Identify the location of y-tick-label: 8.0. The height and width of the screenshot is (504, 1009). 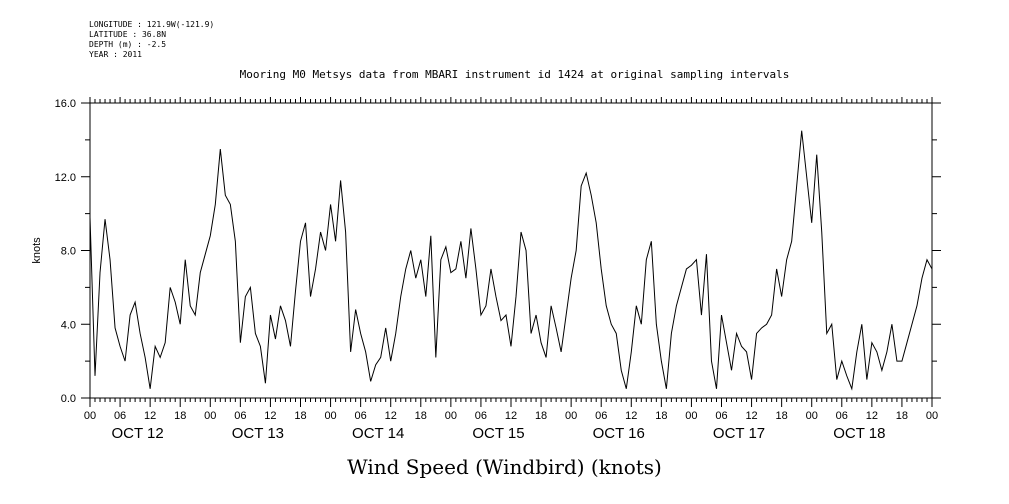
(68, 252).